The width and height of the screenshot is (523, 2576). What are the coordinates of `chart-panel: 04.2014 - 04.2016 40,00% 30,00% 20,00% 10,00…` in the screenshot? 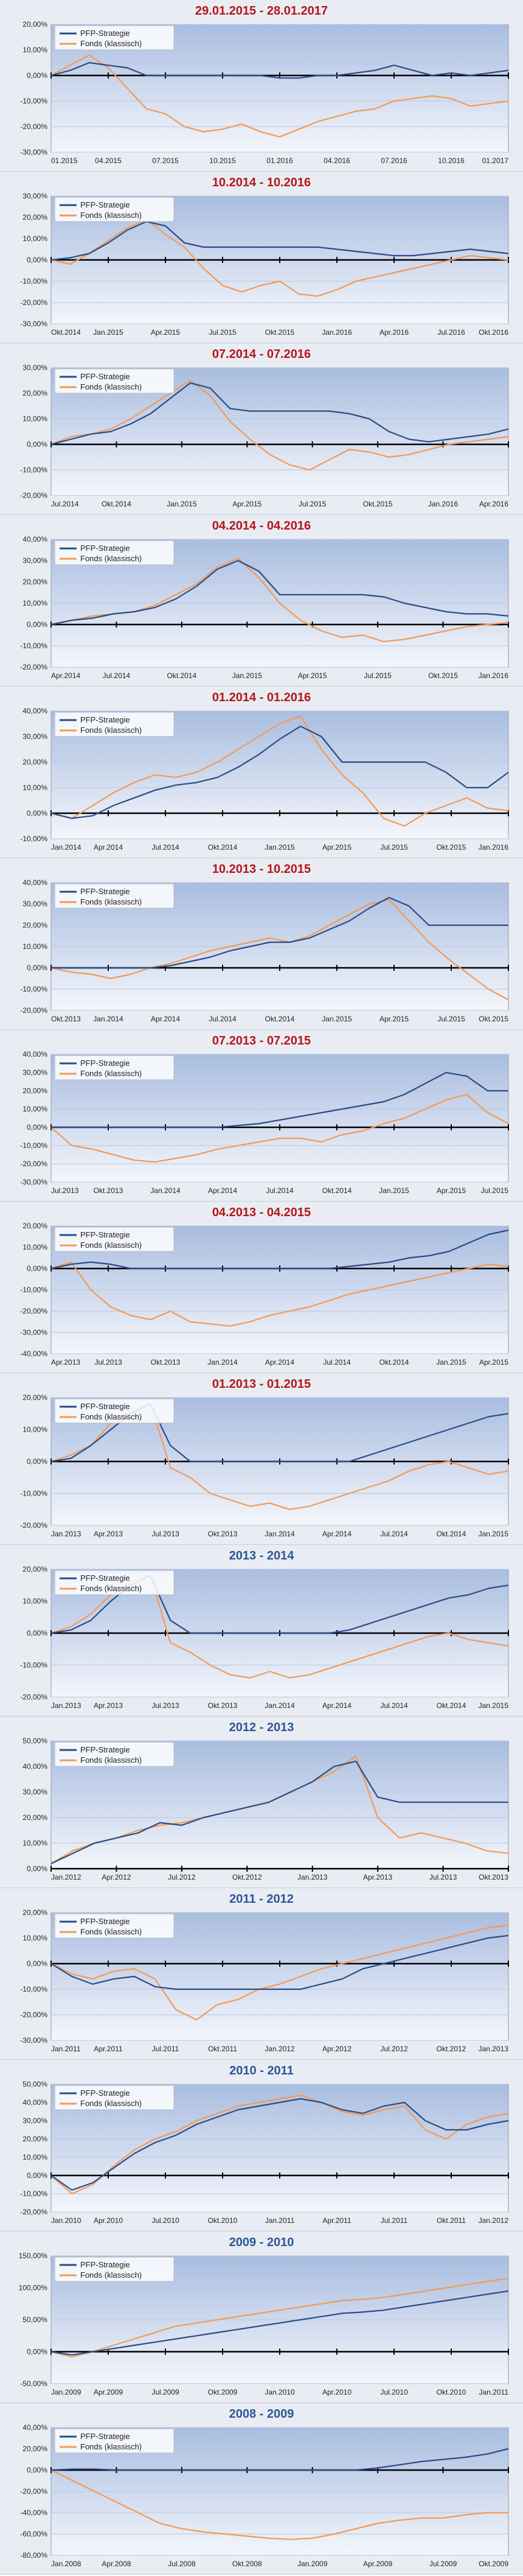 It's located at (261, 601).